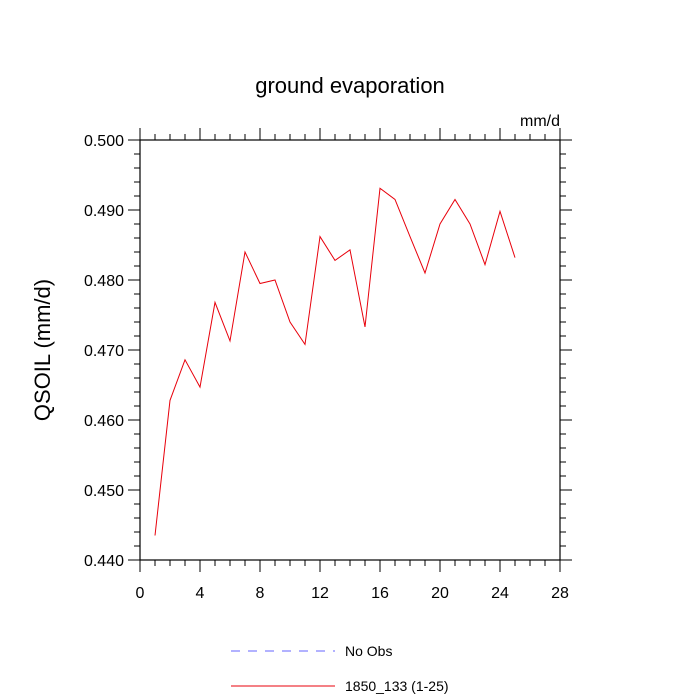 The height and width of the screenshot is (700, 700). Describe the element at coordinates (104, 141) in the screenshot. I see `y-tick-label: 0.500` at that location.